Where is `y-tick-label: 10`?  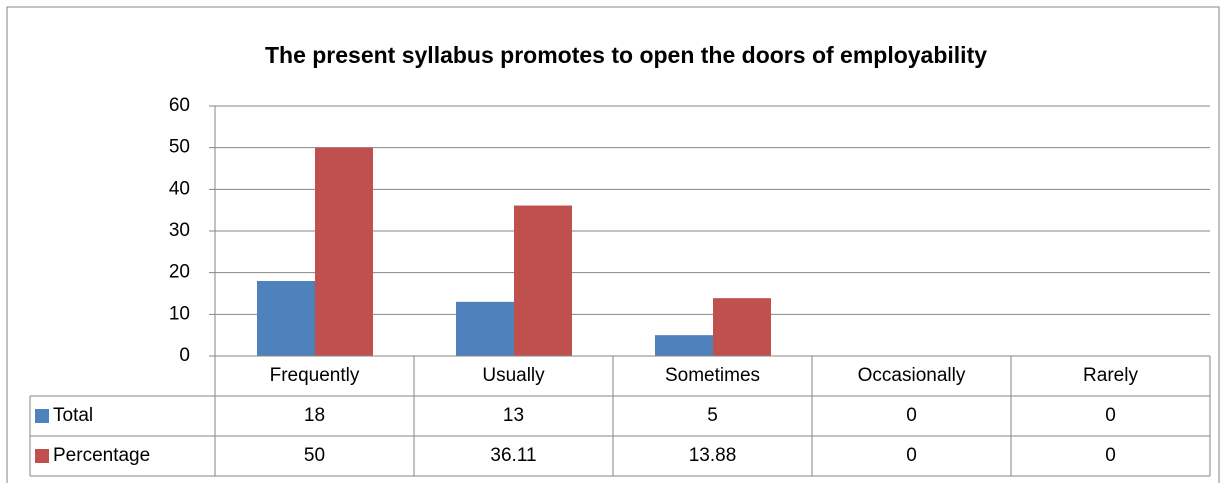 y-tick-label: 10 is located at coordinates (179, 313).